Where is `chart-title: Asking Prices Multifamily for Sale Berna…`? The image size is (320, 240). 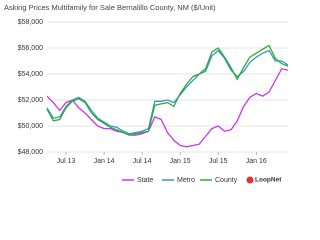
chart-title: Asking Prices Multifamily for Sale Berna… is located at coordinates (110, 7).